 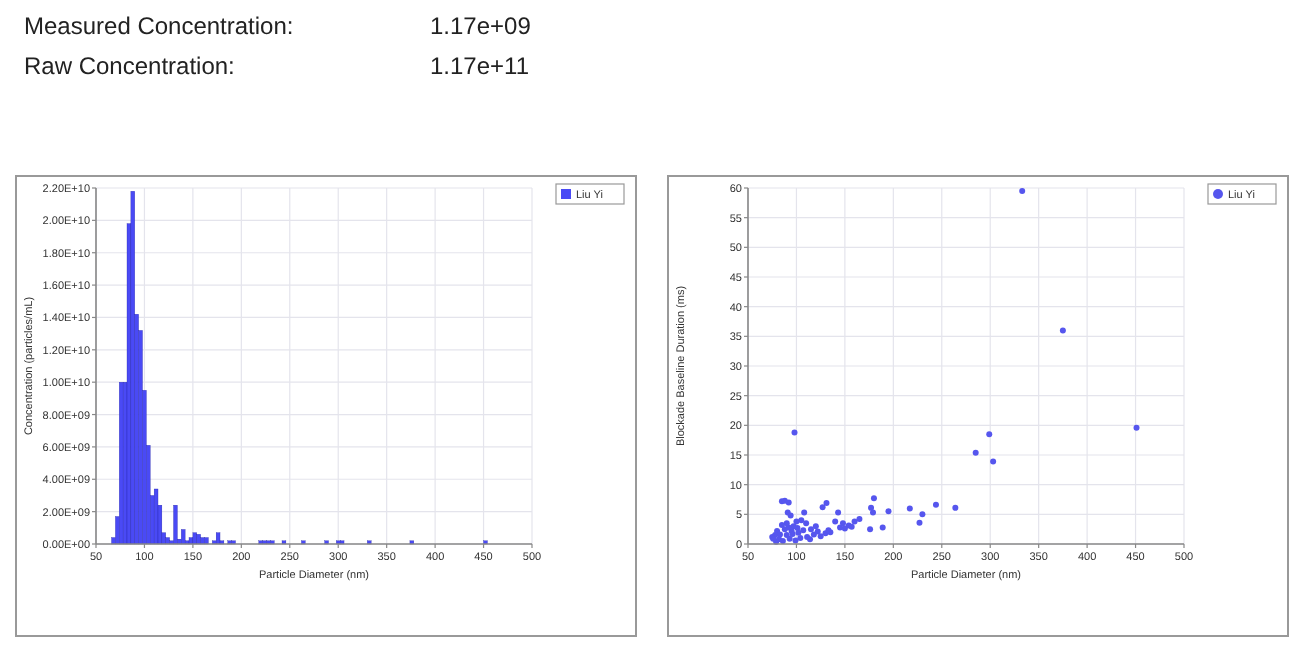 What do you see at coordinates (159, 26) in the screenshot?
I see `text: Measured Concentration:` at bounding box center [159, 26].